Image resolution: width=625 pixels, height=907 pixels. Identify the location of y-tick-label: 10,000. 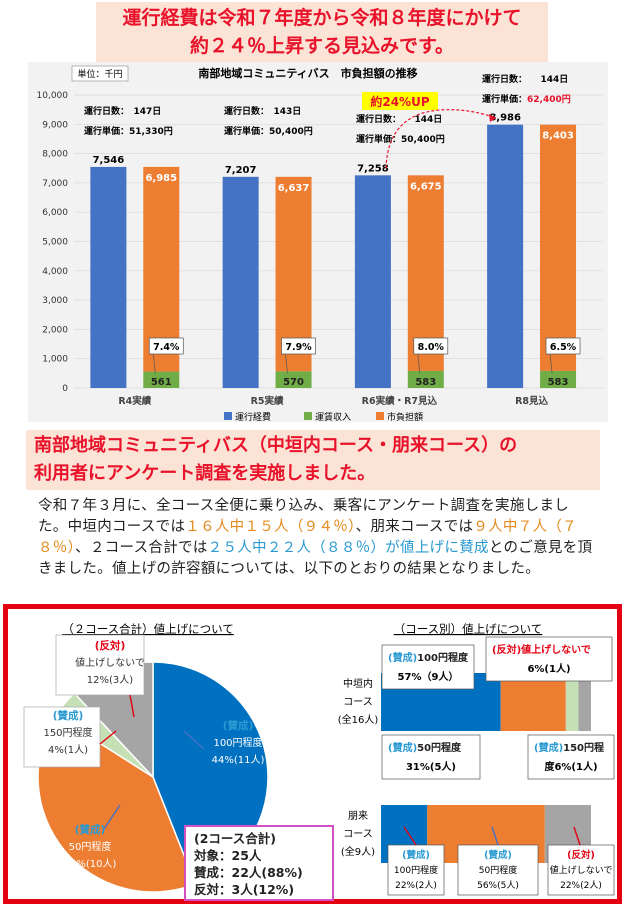
(53, 96).